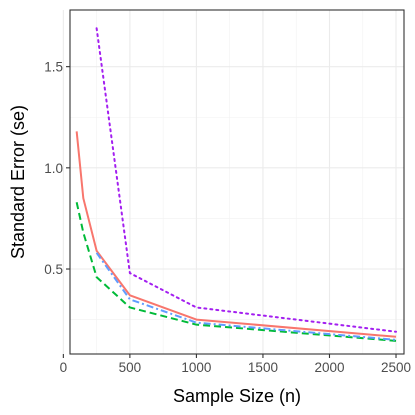  I want to click on x-axis-title: Sample Size (n), so click(237, 396).